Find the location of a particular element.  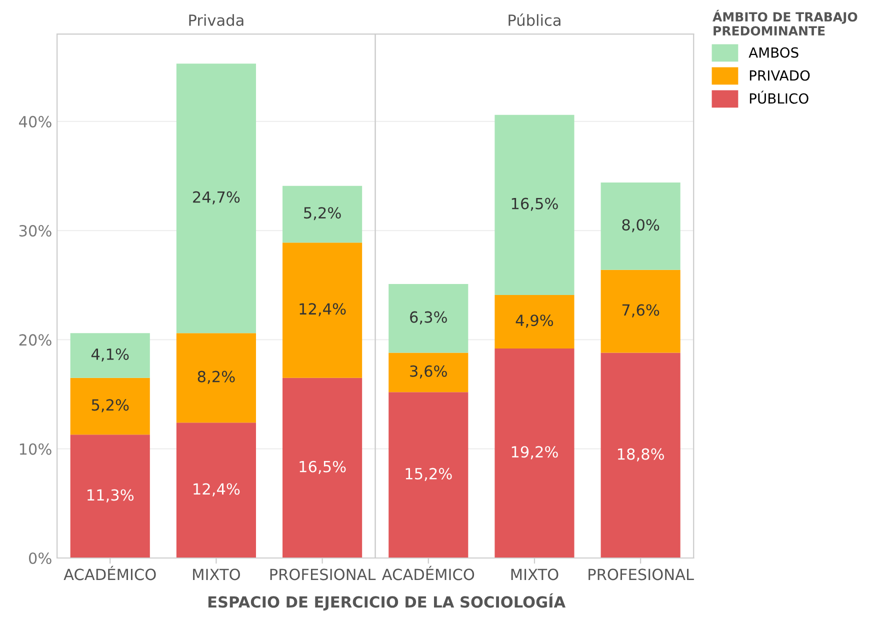

data-label: 4,9% is located at coordinates (535, 321).